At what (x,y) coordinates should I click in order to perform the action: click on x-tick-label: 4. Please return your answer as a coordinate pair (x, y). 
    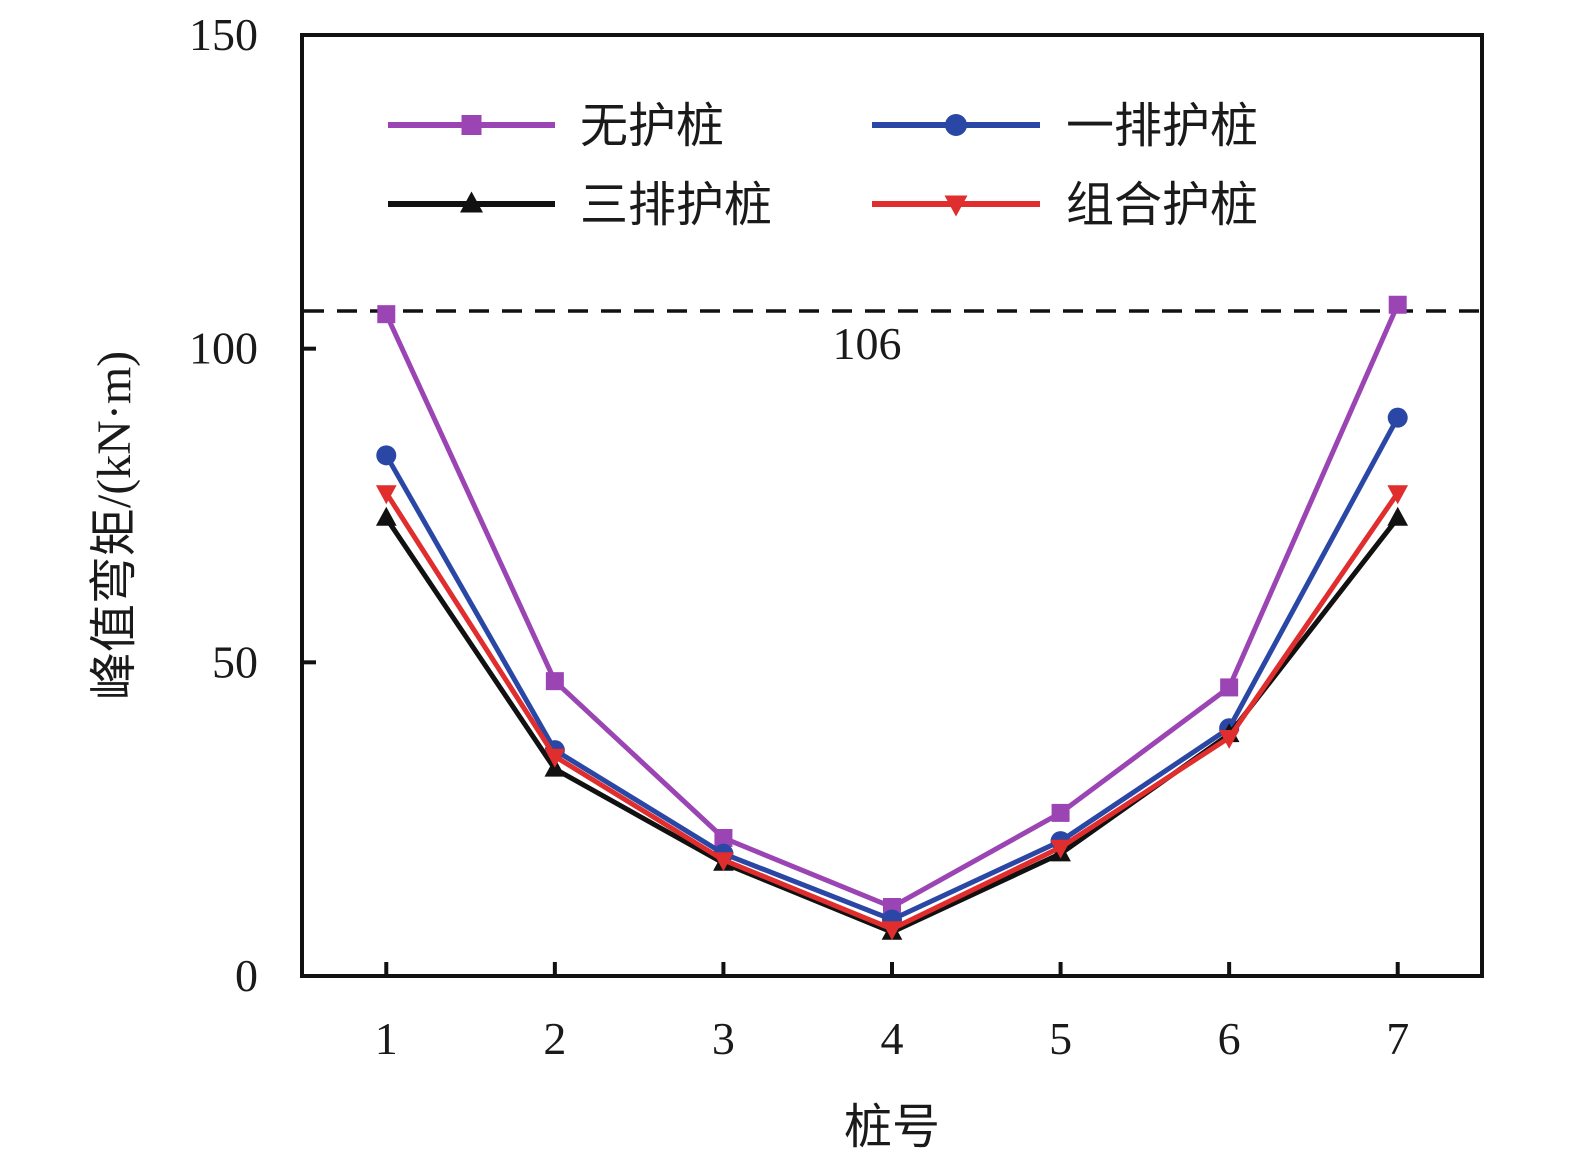
    Looking at the image, I should click on (892, 1038).